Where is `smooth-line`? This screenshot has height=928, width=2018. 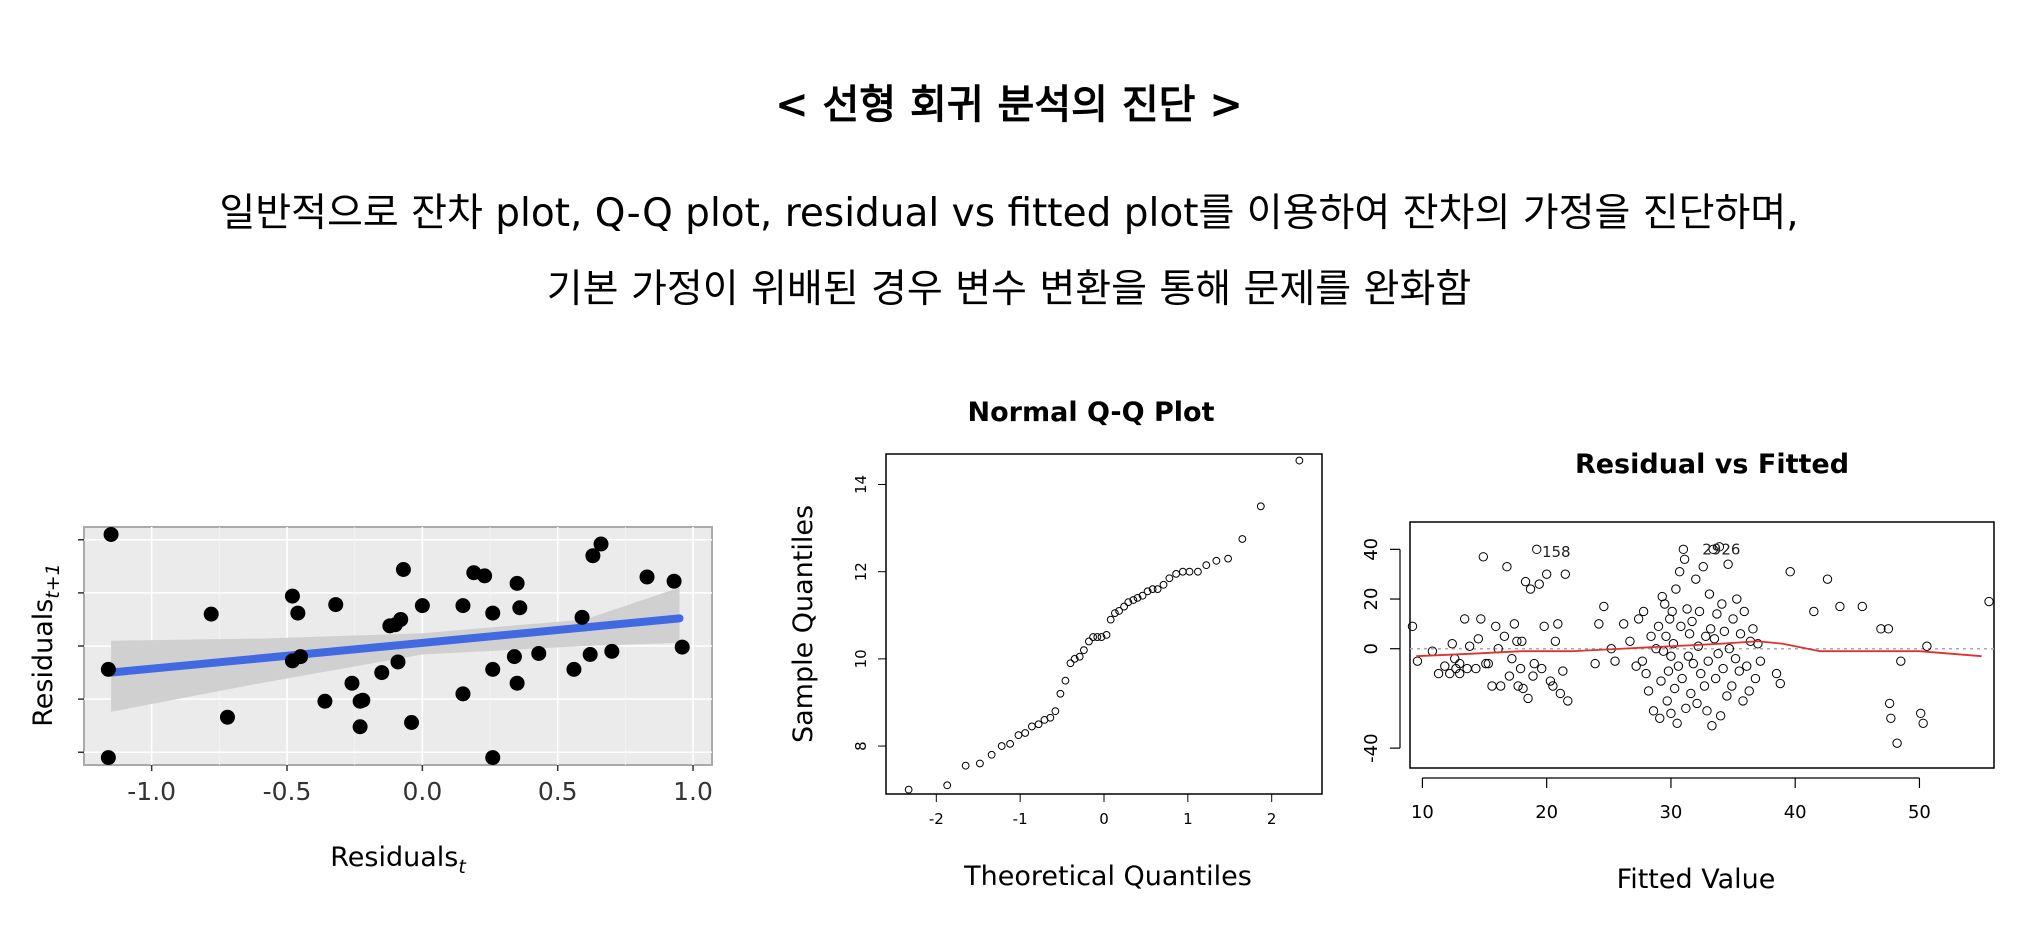 smooth-line is located at coordinates (1699, 649).